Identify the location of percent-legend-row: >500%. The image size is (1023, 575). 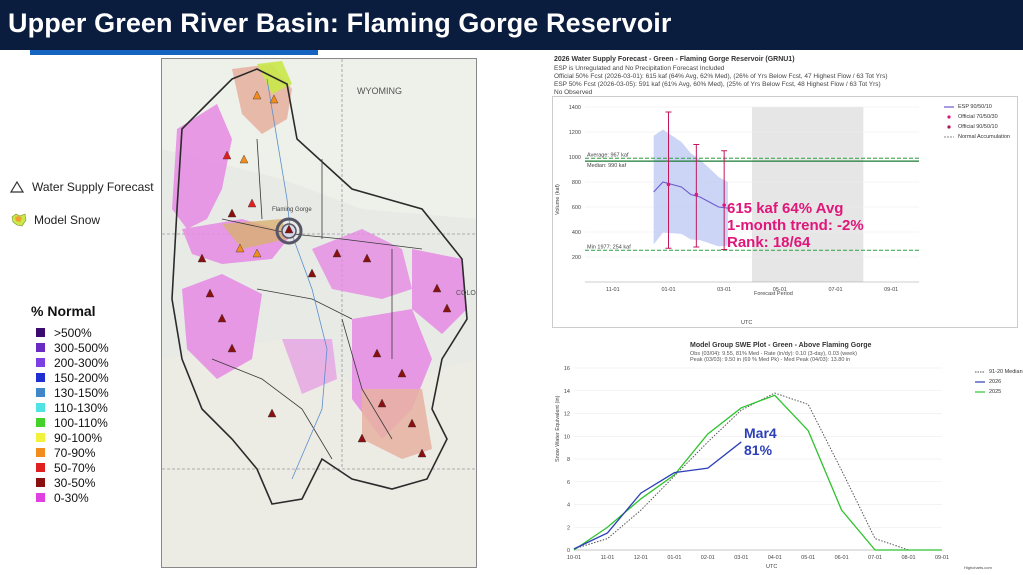
(72, 332).